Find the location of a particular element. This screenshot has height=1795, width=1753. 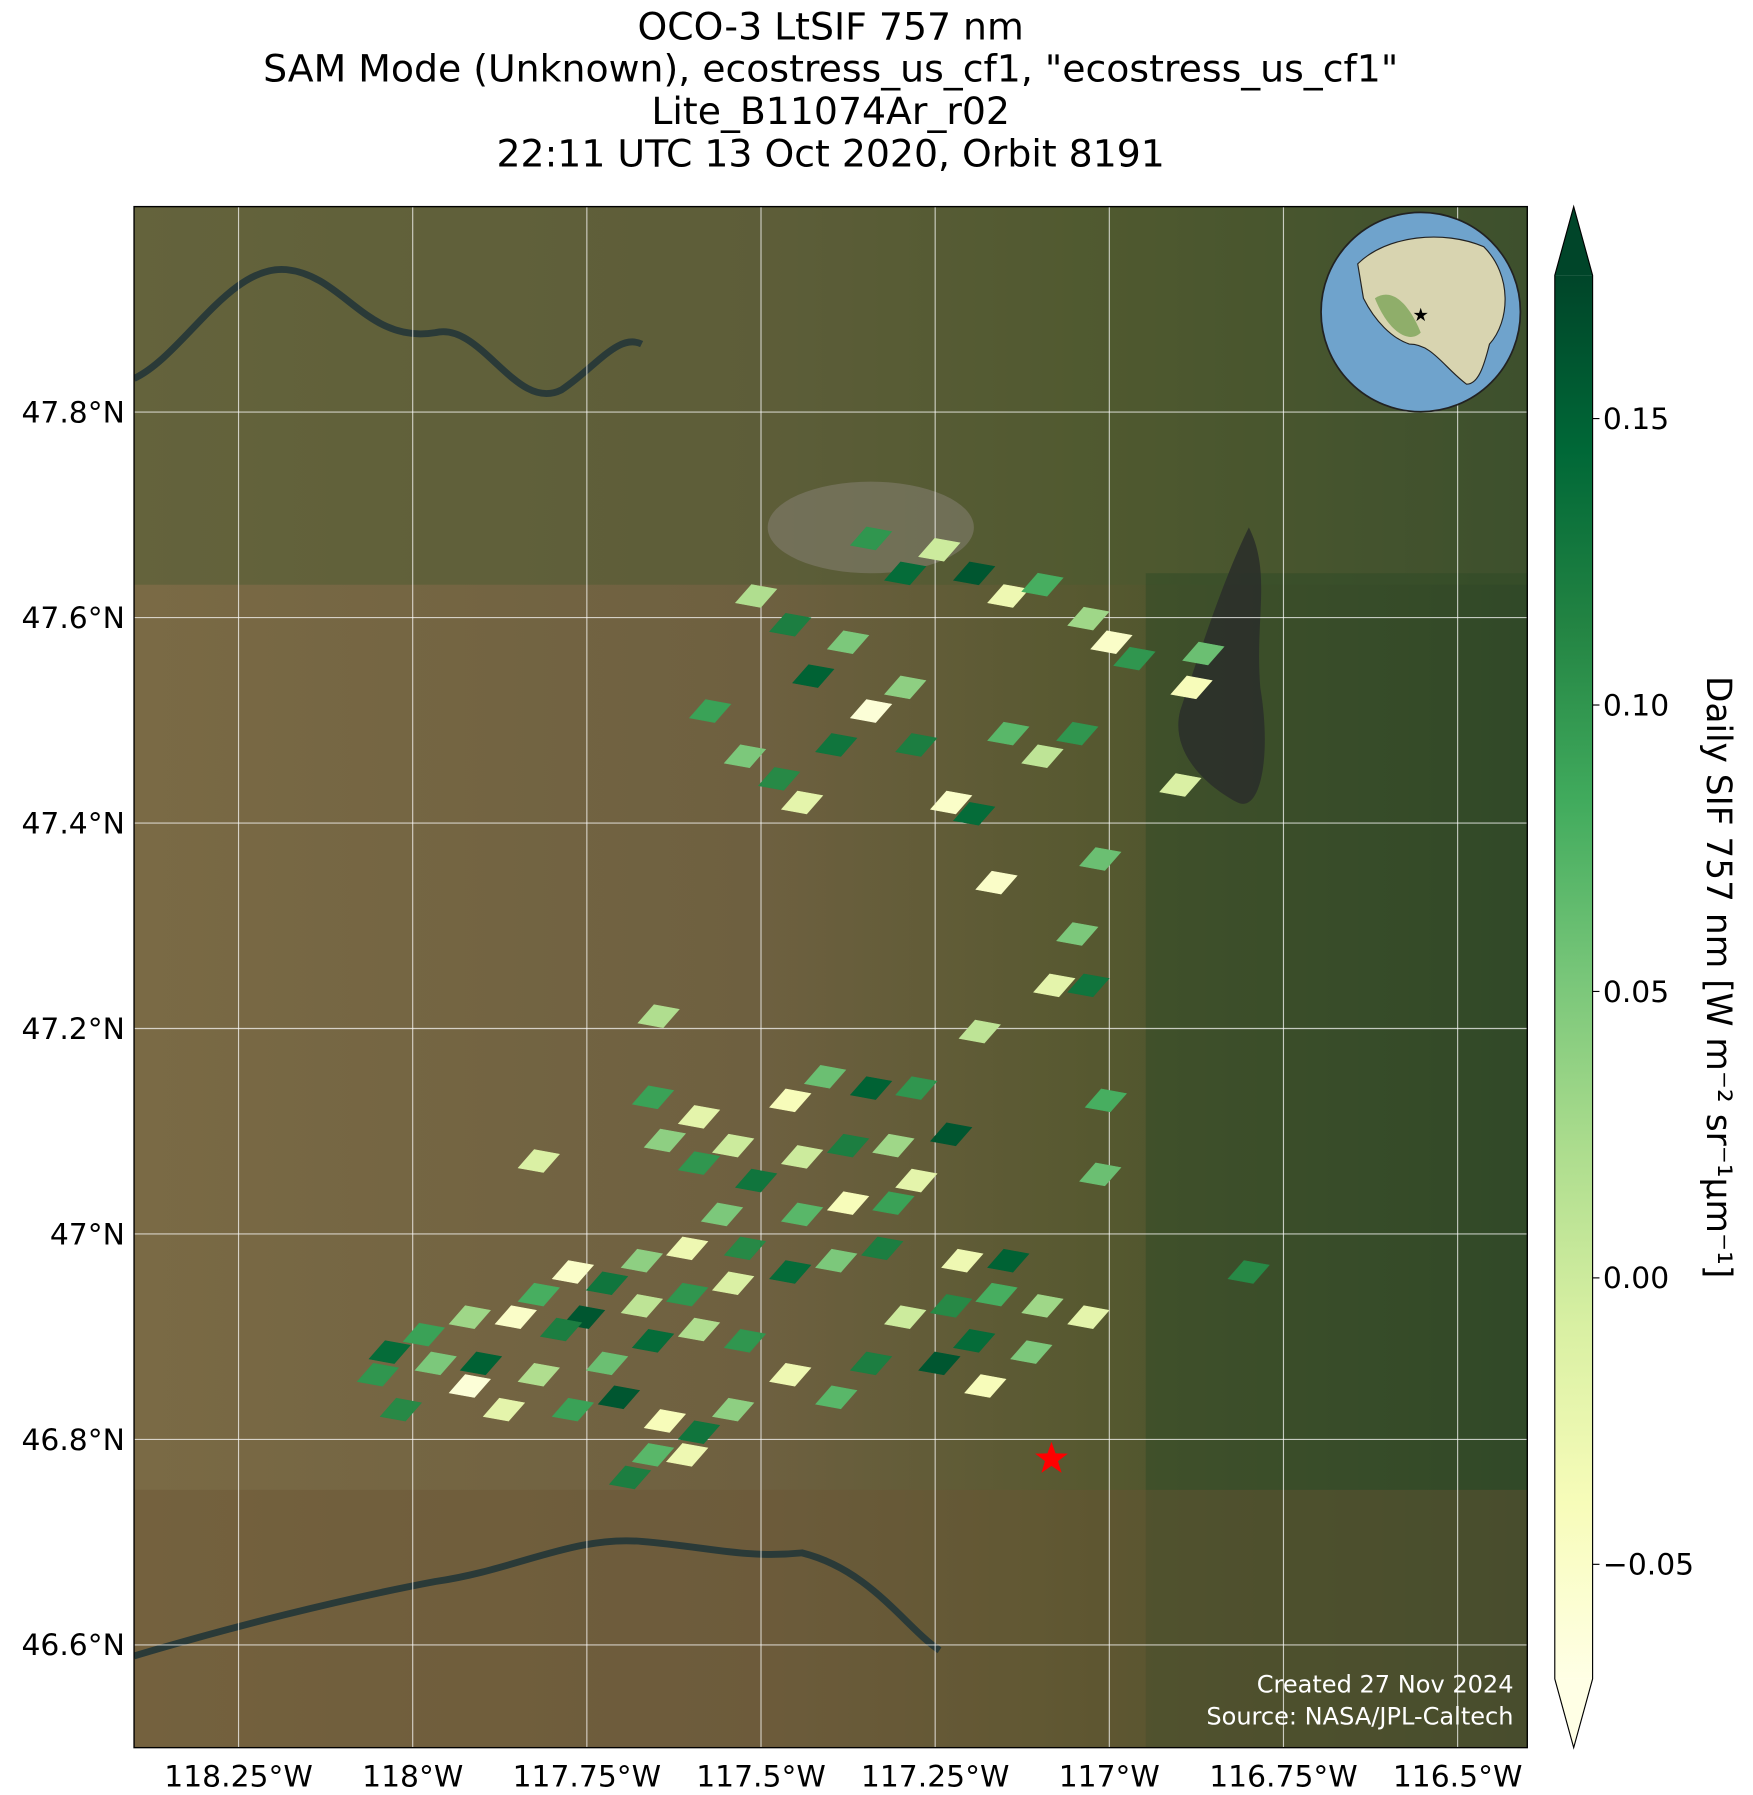

x-tick-label: 117°W is located at coordinates (1109, 1777).